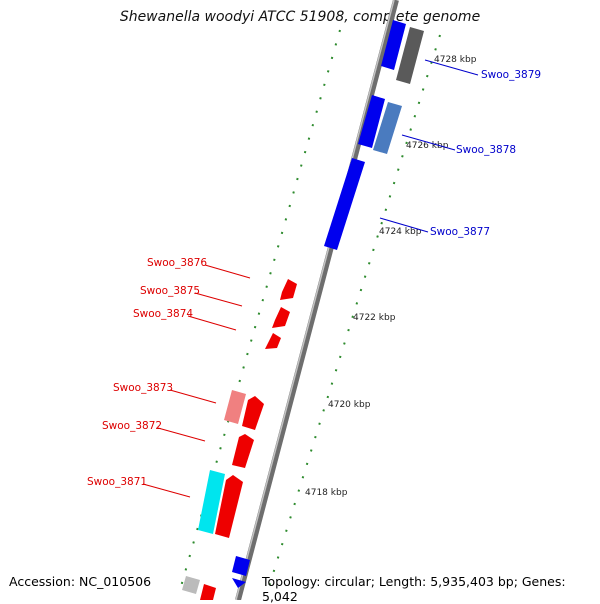 The image size is (600, 604). Describe the element at coordinates (511, 75) in the screenshot. I see `gene-label-forward: Swoo_3879` at that location.